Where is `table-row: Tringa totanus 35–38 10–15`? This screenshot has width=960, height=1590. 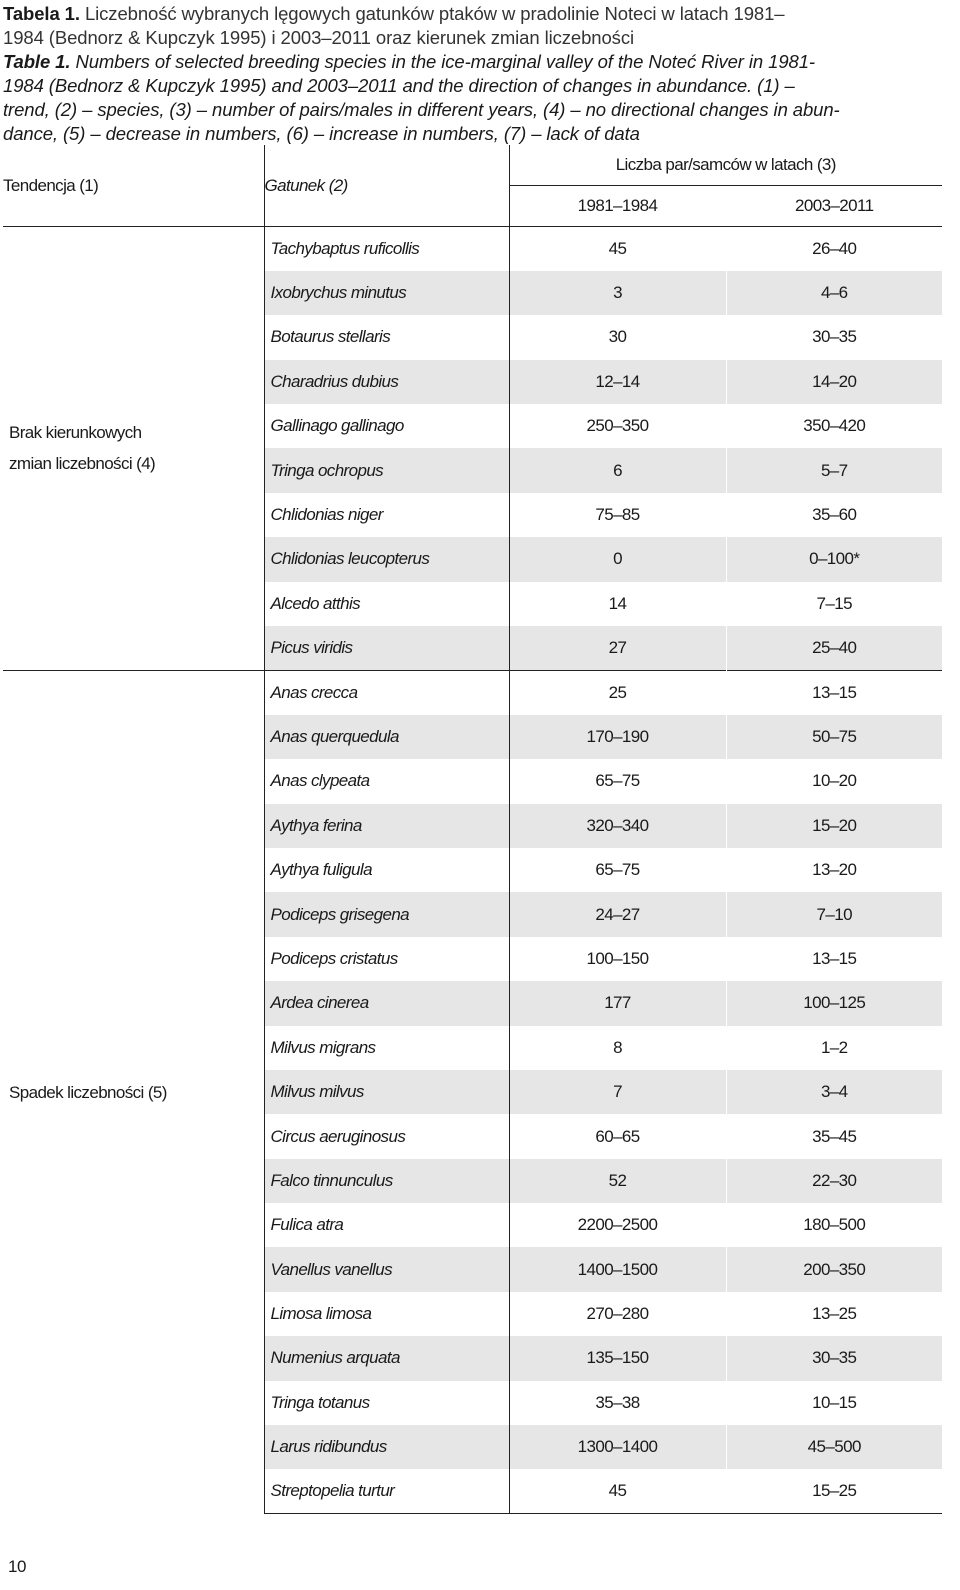 table-row: Tringa totanus 35–38 10–15 is located at coordinates (472, 1403).